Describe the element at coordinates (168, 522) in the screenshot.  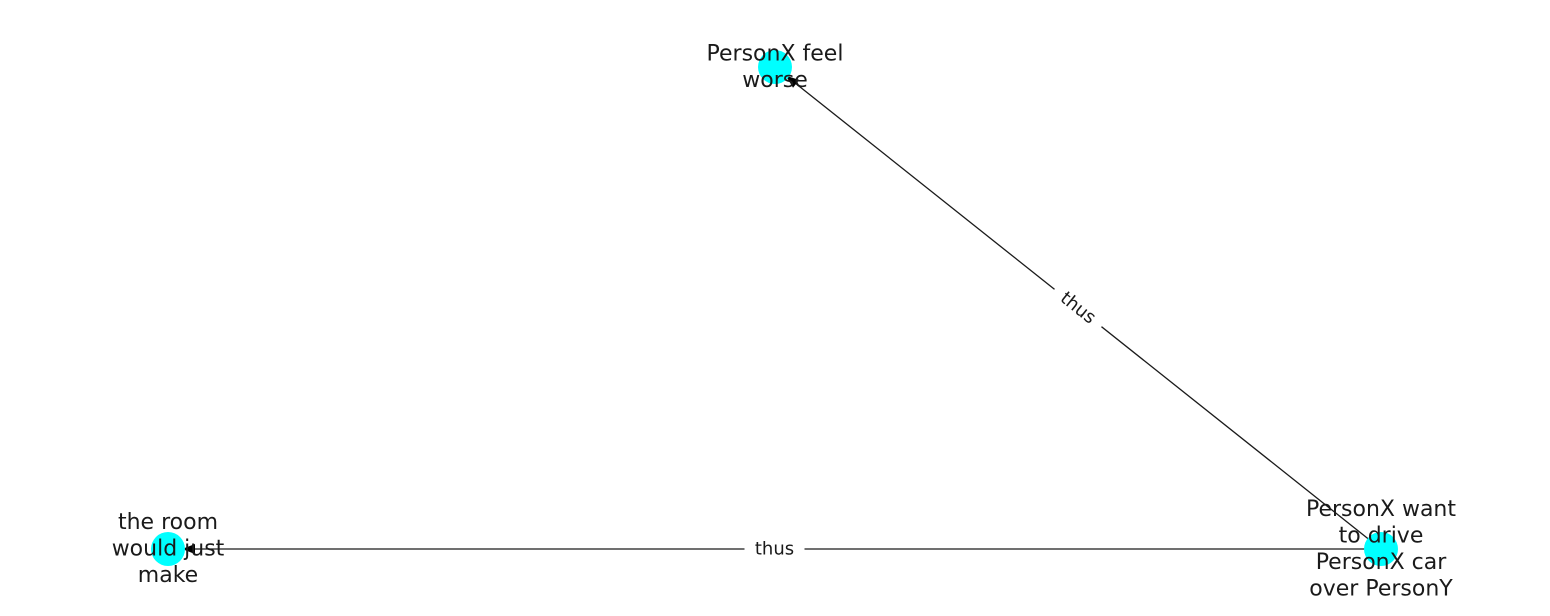
I see `node-label-line: the room` at that location.